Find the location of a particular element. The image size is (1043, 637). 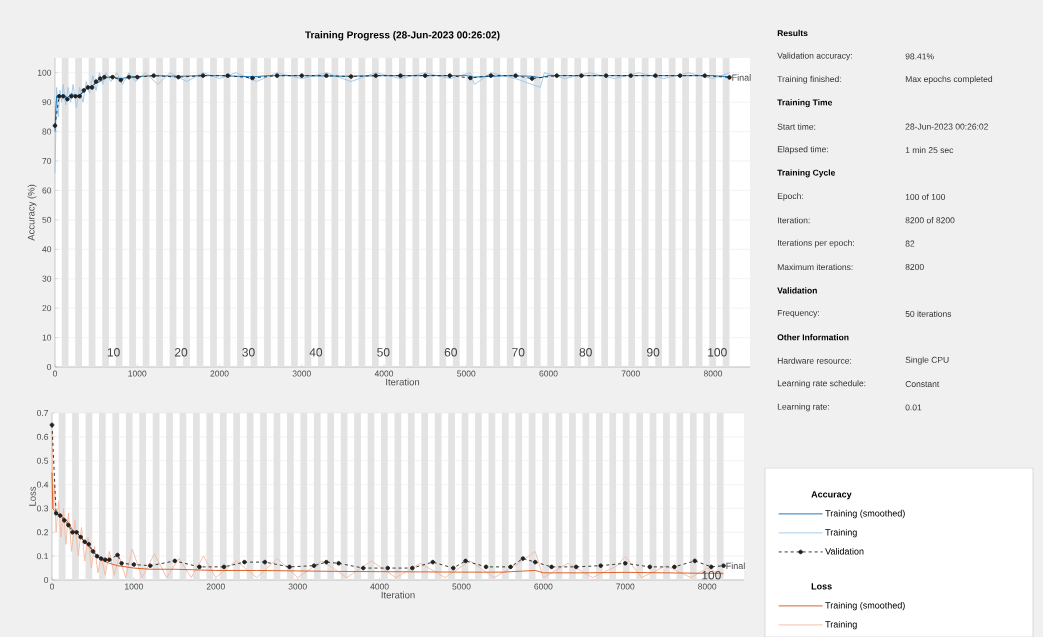

y-tick-label: 80 is located at coordinates (47, 131).